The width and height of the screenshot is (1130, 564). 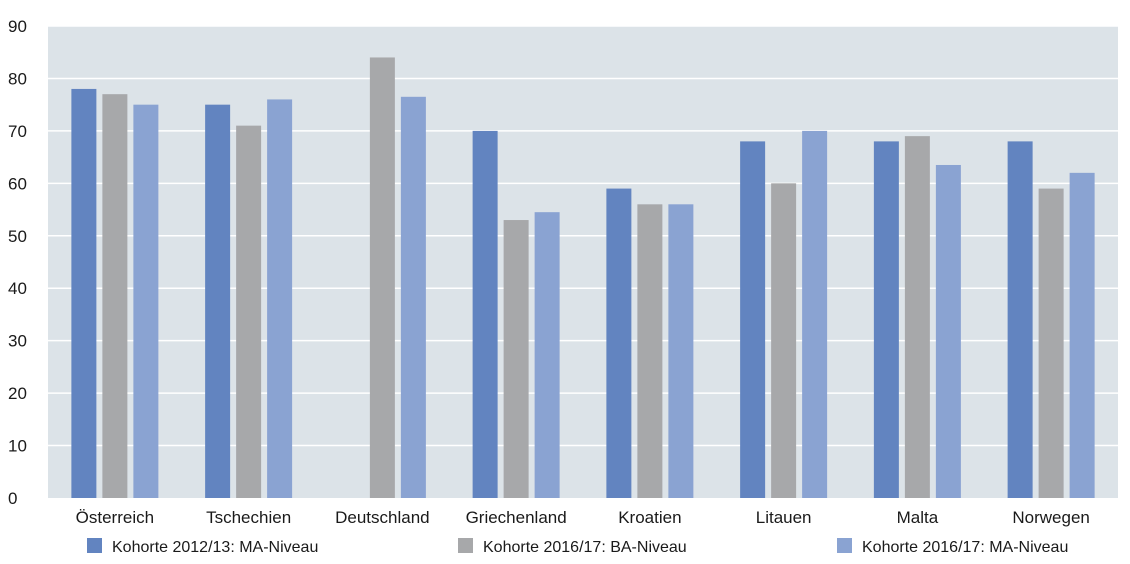 I want to click on x-tick-label-kroatien: Kroatien, so click(x=649, y=517).